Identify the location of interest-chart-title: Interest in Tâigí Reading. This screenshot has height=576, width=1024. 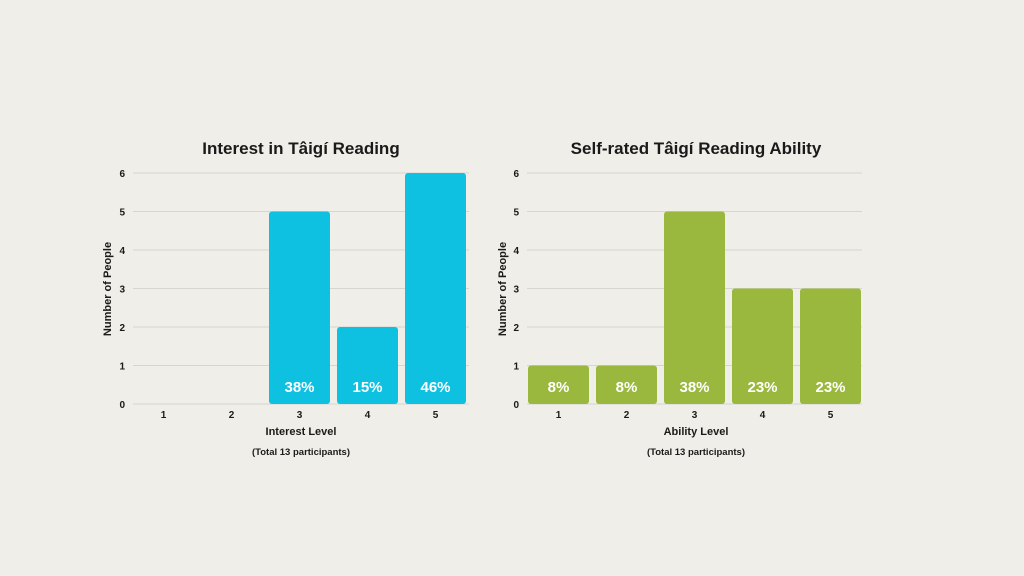
(300, 148).